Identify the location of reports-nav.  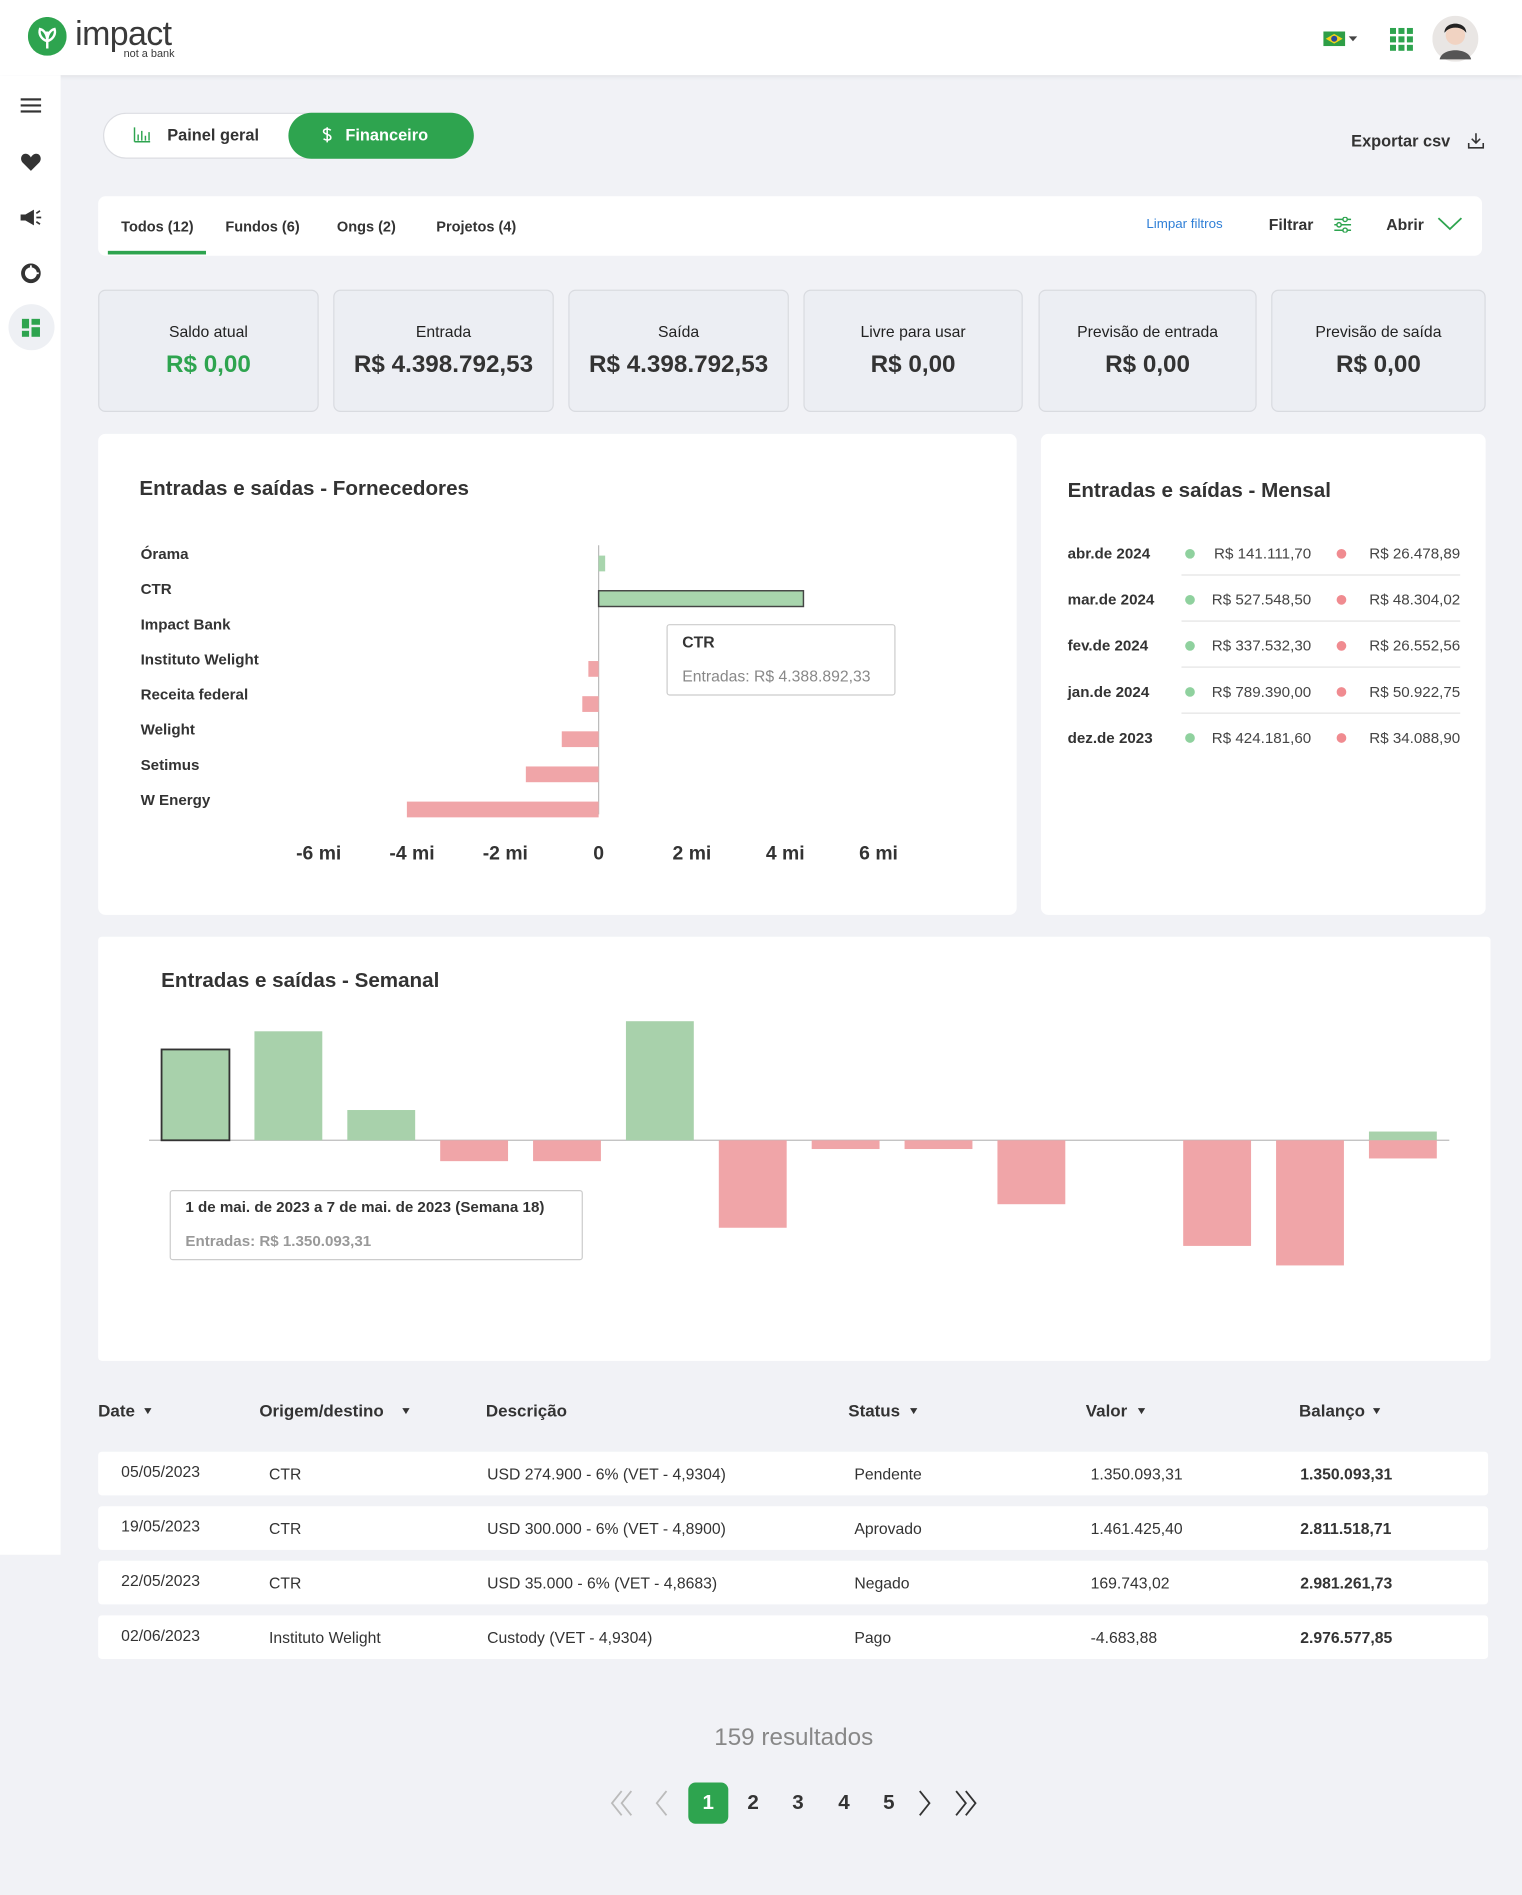
(31, 273).